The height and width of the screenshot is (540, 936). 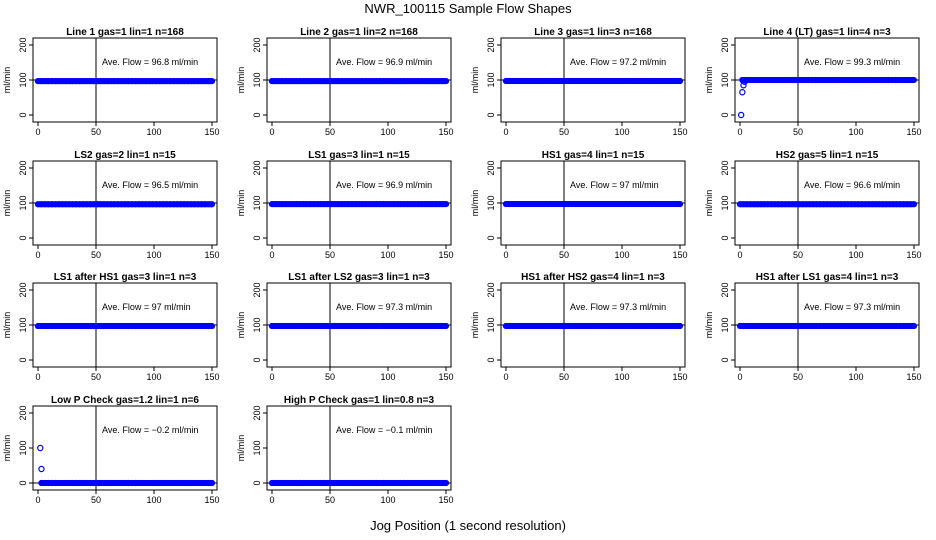 What do you see at coordinates (125, 155) in the screenshot?
I see `panel-title: LS2 gas=2 lin=1 n=15` at bounding box center [125, 155].